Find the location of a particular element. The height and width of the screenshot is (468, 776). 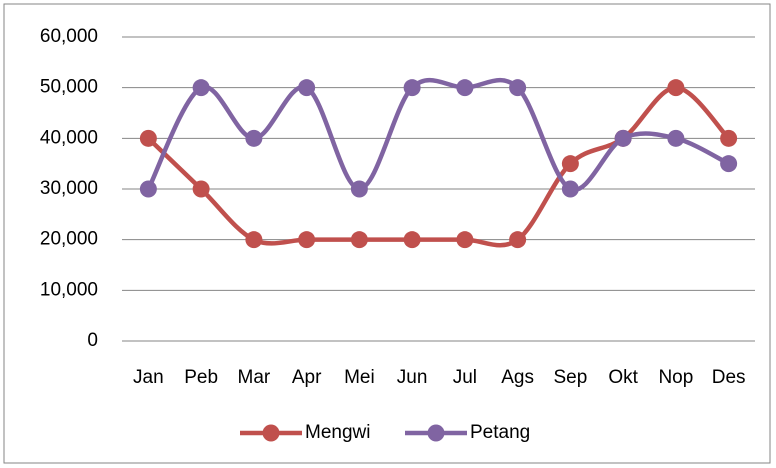

y-tick-label: 30,000 is located at coordinates (69, 188).